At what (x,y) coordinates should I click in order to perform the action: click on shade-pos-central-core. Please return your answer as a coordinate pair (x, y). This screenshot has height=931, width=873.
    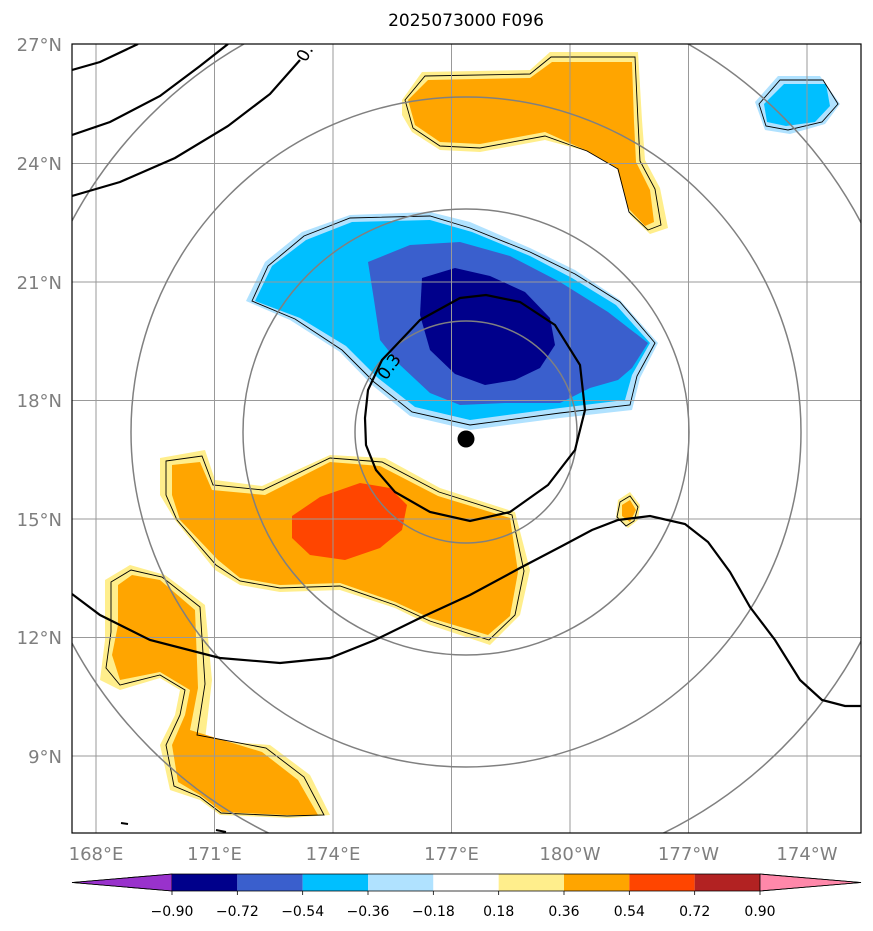
    Looking at the image, I should click on (349, 521).